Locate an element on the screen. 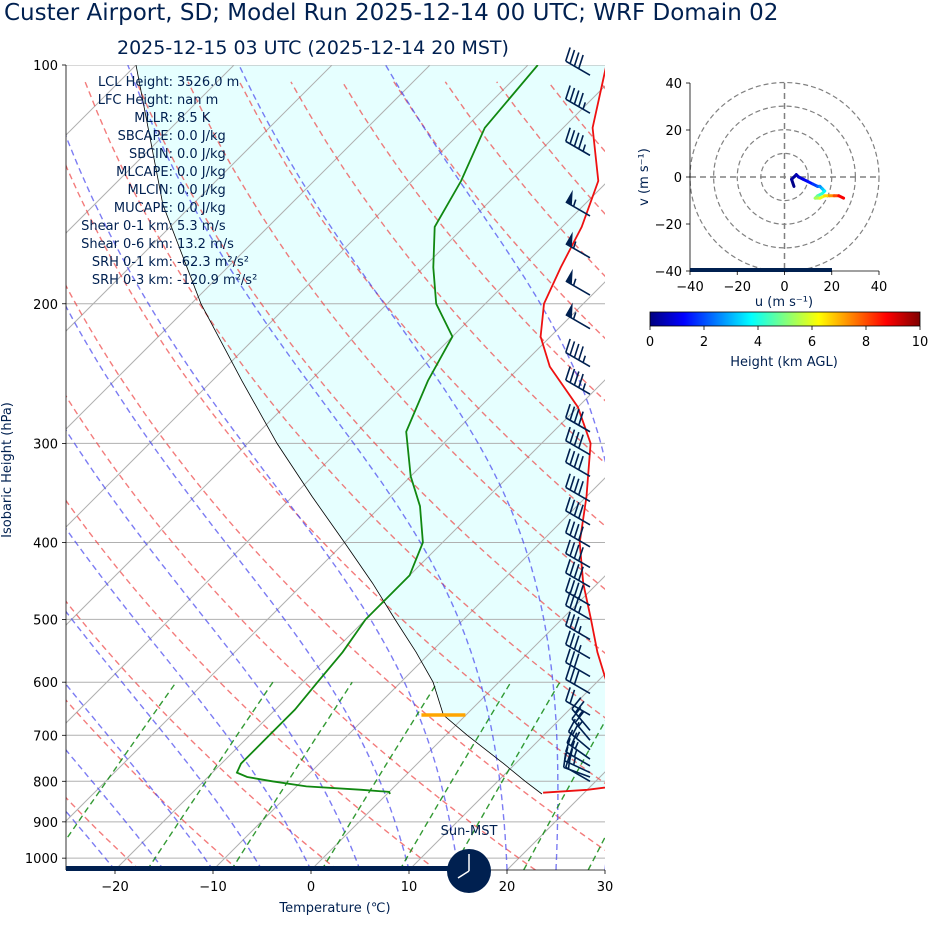  stat-value: 3526.0 m is located at coordinates (208, 82).